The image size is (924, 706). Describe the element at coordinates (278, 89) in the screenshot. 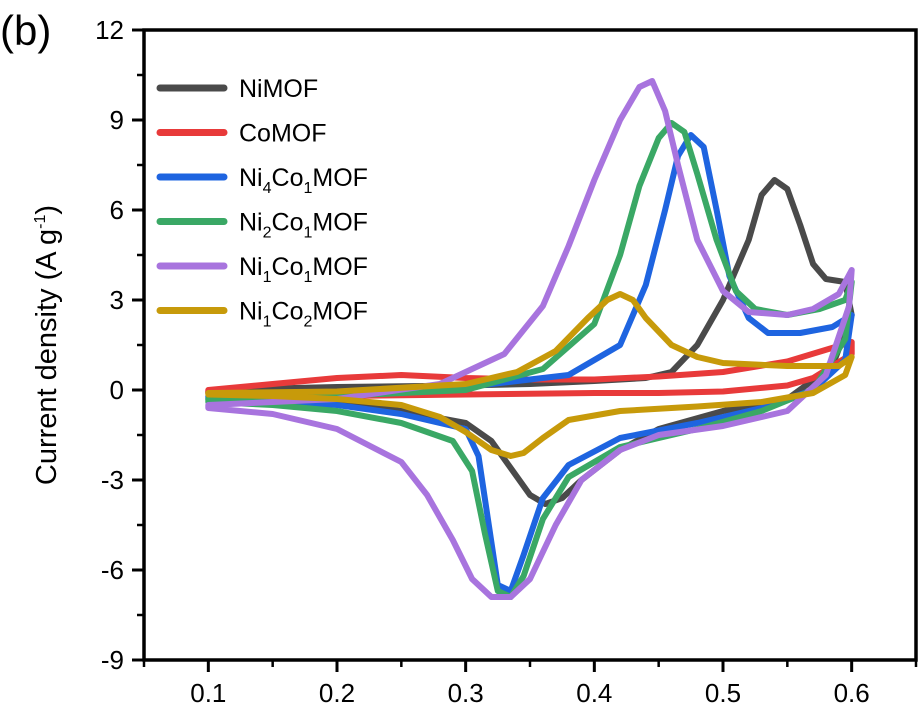

I see `legend-label-0: NiMOF` at that location.